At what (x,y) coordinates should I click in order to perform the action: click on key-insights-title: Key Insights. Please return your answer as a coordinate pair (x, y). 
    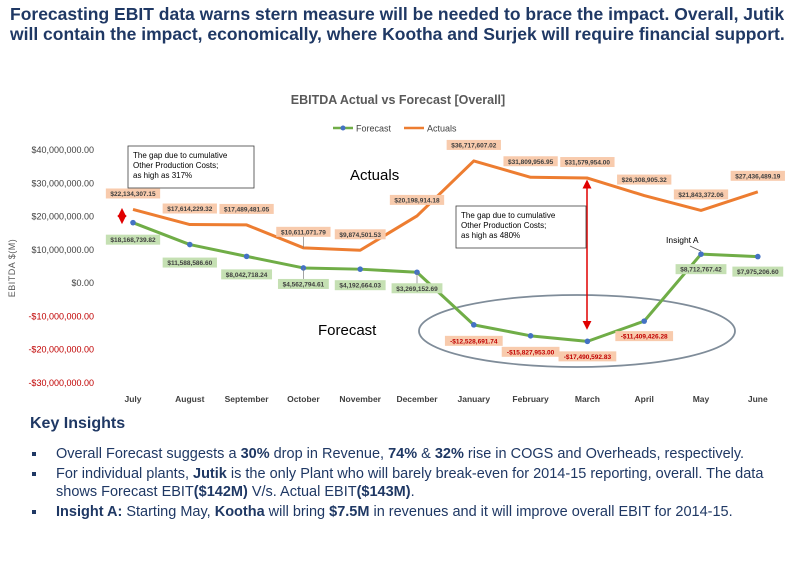
    Looking at the image, I should click on (78, 423).